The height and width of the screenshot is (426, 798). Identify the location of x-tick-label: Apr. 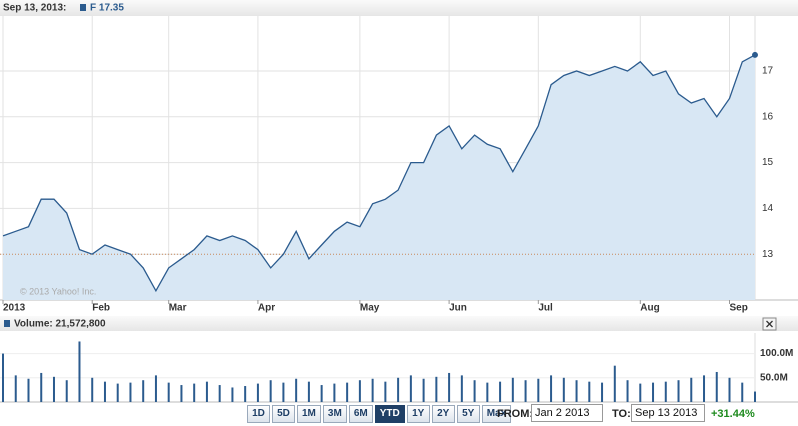
(266, 308).